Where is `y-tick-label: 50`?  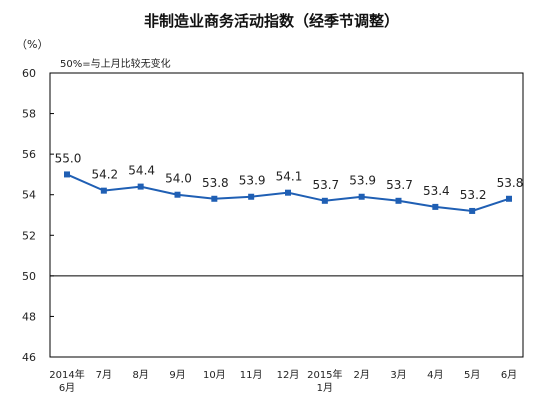
y-tick-label: 50 is located at coordinates (29, 276).